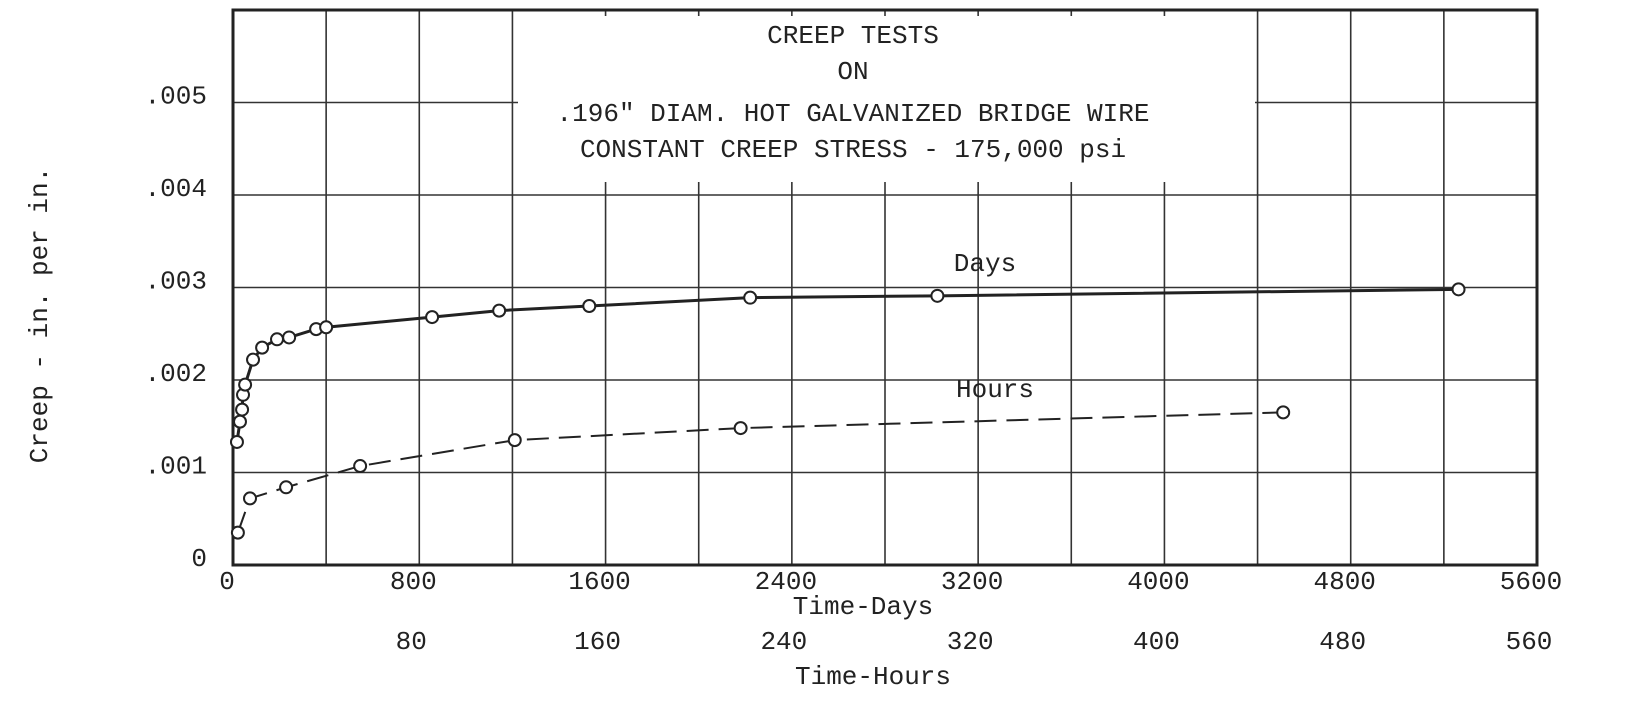  What do you see at coordinates (995, 390) in the screenshot?
I see `series-label: Hours` at bounding box center [995, 390].